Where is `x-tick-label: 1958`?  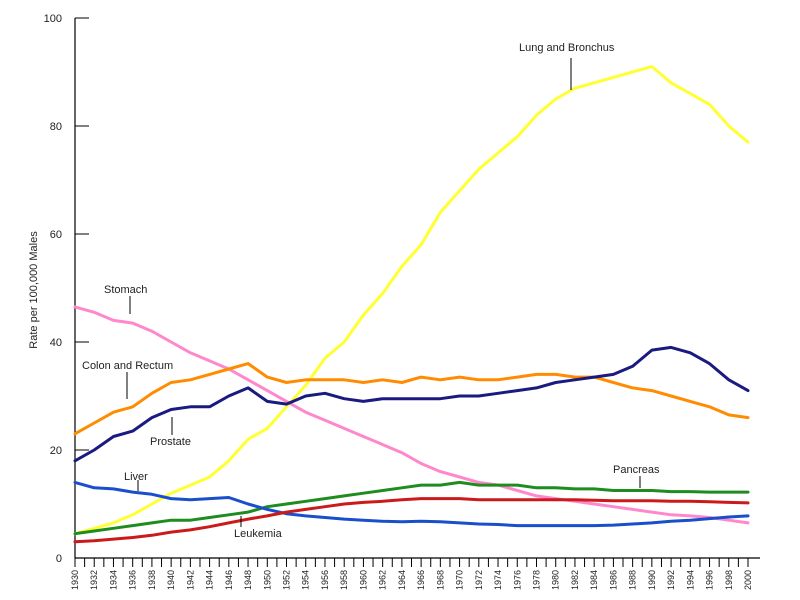
x-tick-label: 1958 is located at coordinates (344, 580).